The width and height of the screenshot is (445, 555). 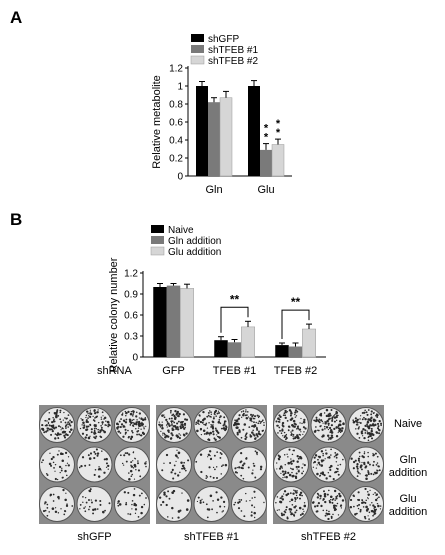 What do you see at coordinates (187, 323) in the screenshot?
I see `bar` at bounding box center [187, 323].